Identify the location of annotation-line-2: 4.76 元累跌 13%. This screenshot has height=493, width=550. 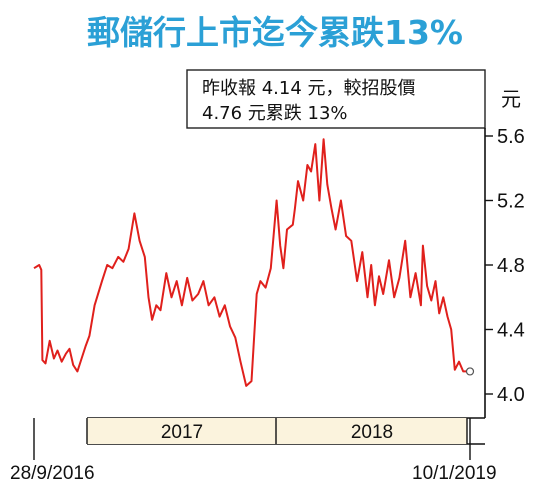
(275, 113).